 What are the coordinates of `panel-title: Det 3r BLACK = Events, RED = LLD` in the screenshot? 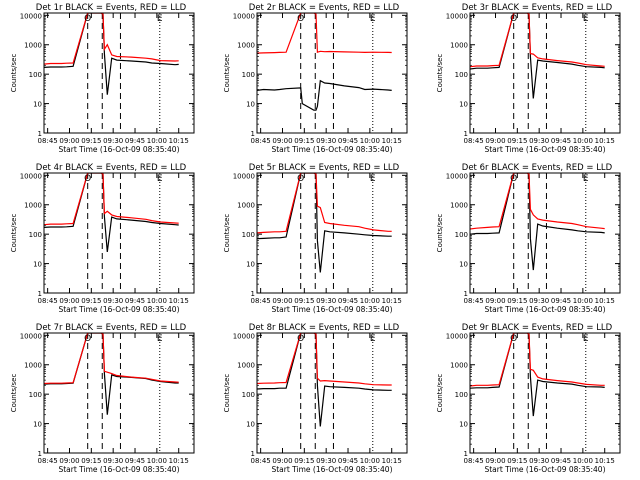 It's located at (537, 8).